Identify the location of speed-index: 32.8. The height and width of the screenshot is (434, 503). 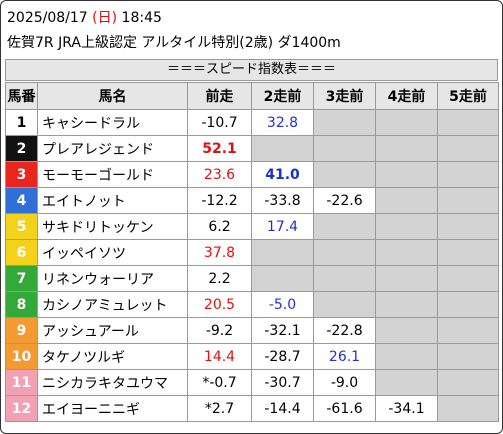
(282, 122).